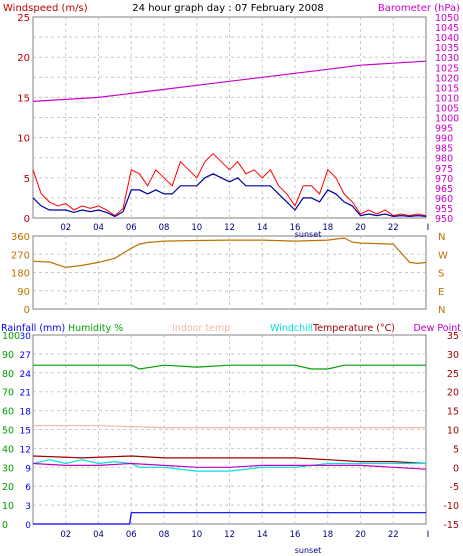 Image resolution: width=463 pixels, height=556 pixels. What do you see at coordinates (8, 355) in the screenshot?
I see `humidity-tick-label: 90` at bounding box center [8, 355].